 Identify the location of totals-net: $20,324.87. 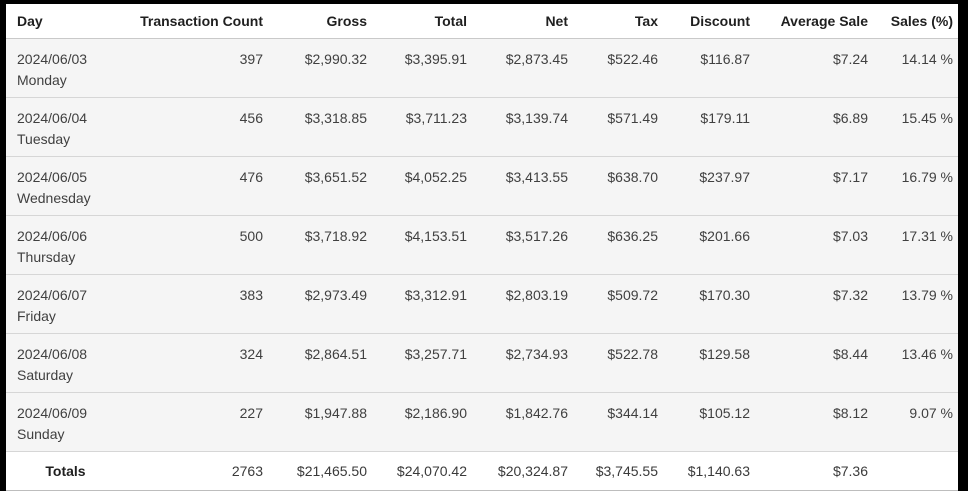
(532, 471).